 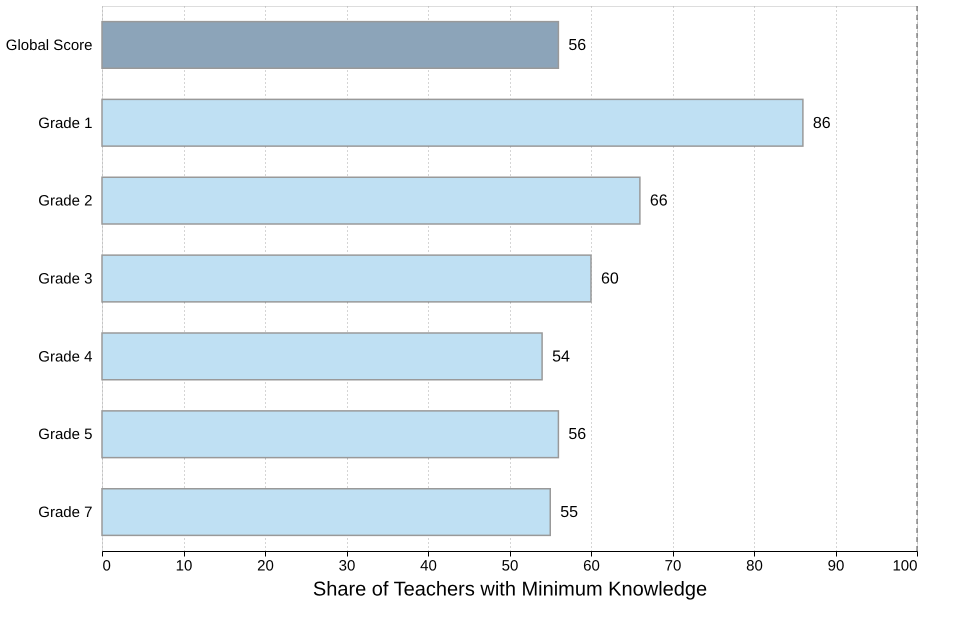 I want to click on y-tick-label: Grade 3, so click(x=65, y=279).